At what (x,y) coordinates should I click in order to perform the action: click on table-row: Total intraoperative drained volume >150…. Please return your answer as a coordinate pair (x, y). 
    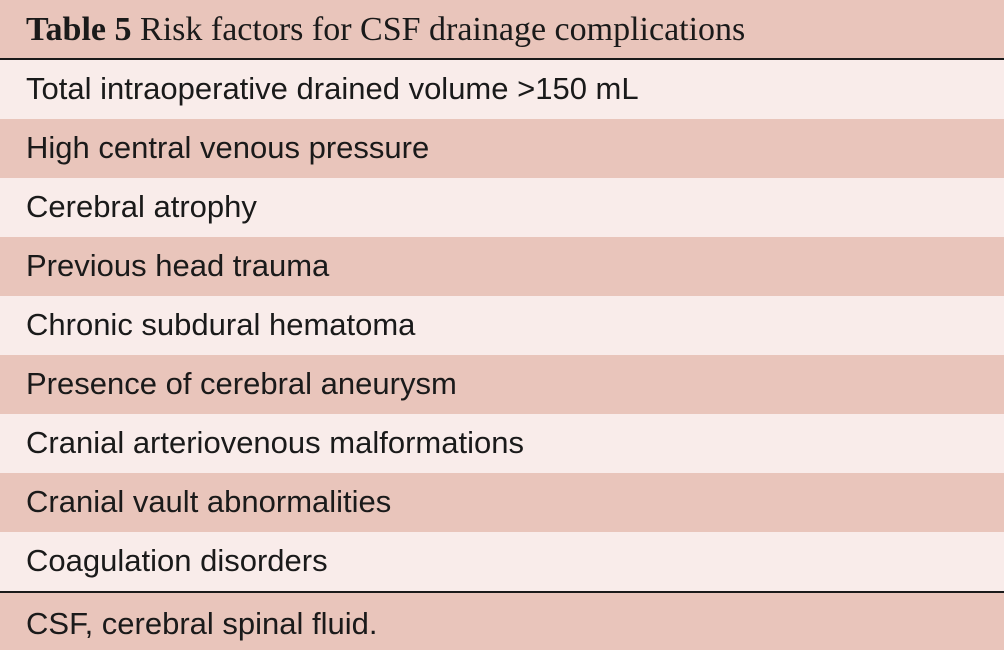
    Looking at the image, I should click on (502, 89).